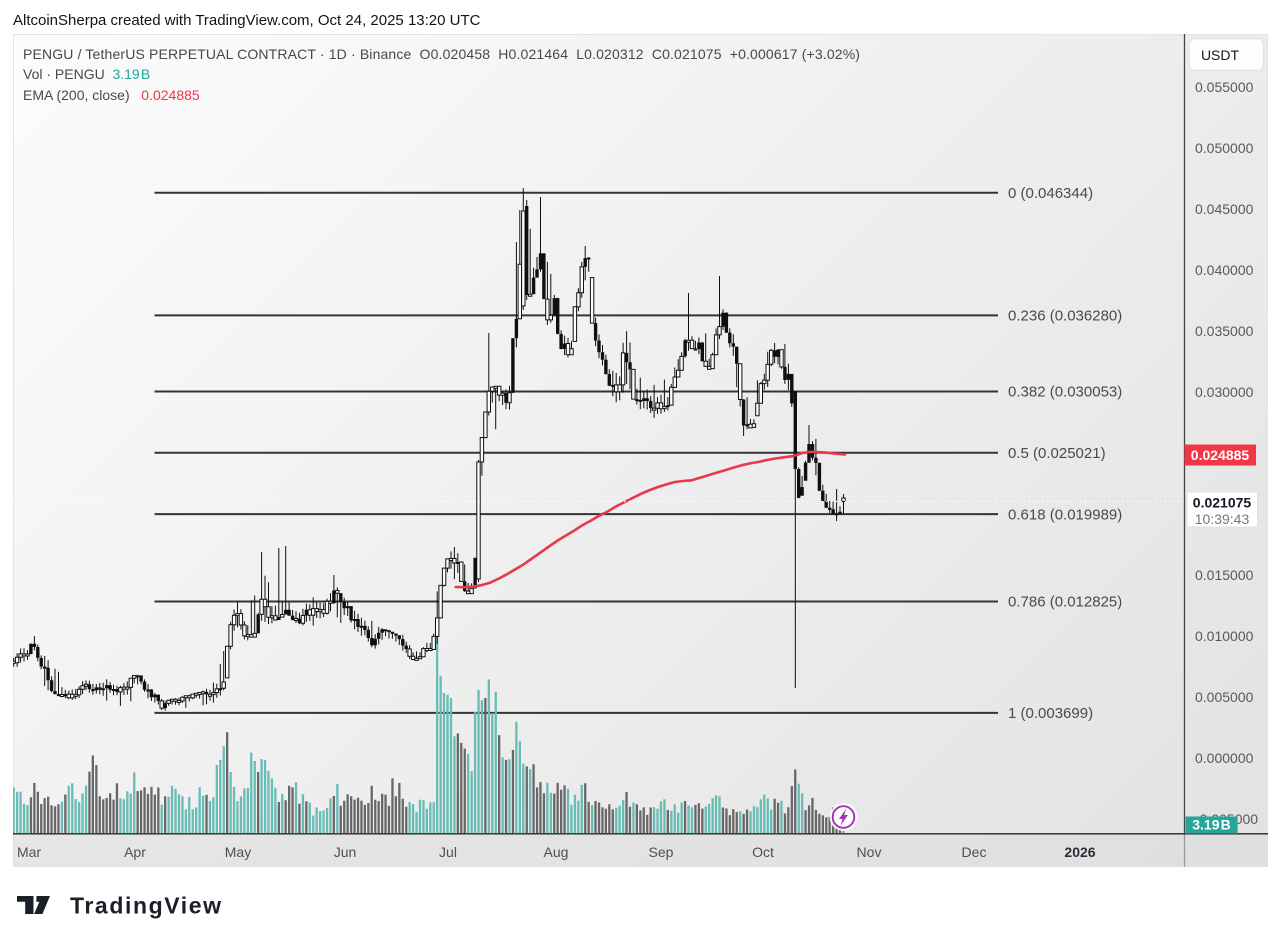  Describe the element at coordinates (238, 852) in the screenshot. I see `svg-text: May` at that location.